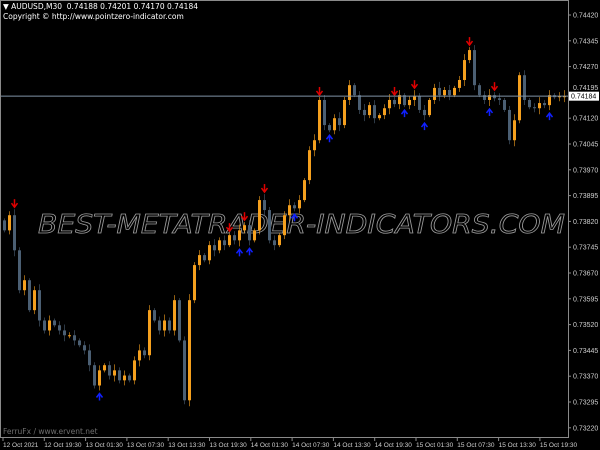  Describe the element at coordinates (6, 6) in the screenshot. I see `collapse-triangle-icon: ▼` at that location.